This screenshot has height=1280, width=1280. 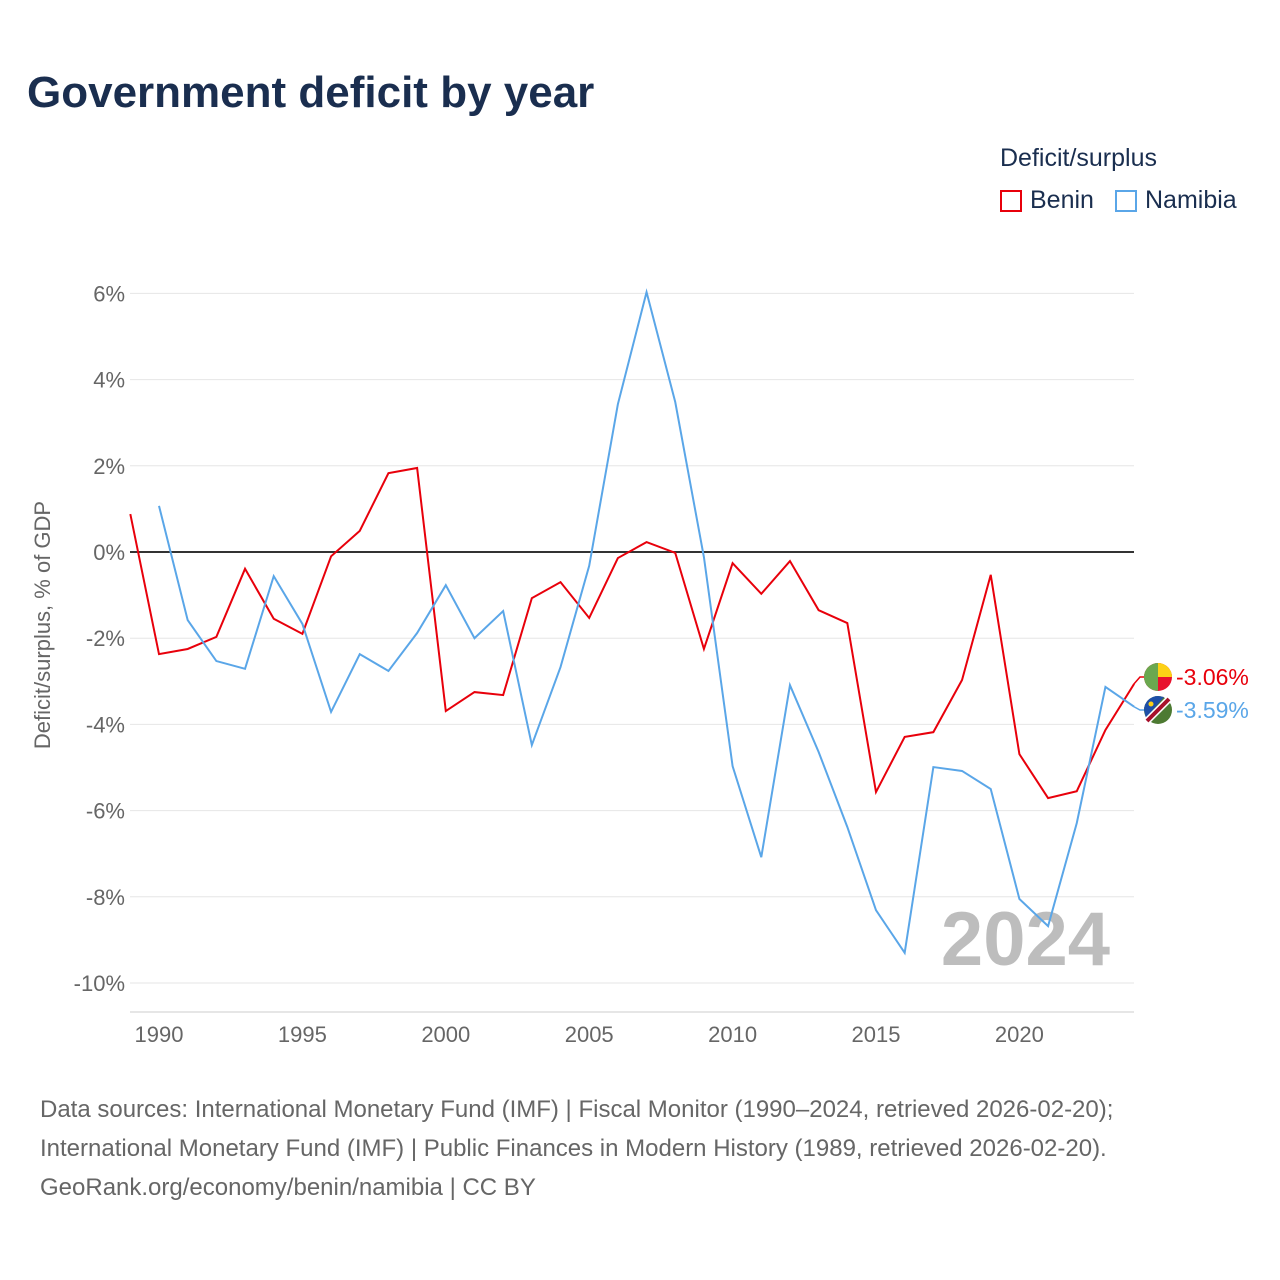 I want to click on legend-label: Benin, so click(x=1062, y=200).